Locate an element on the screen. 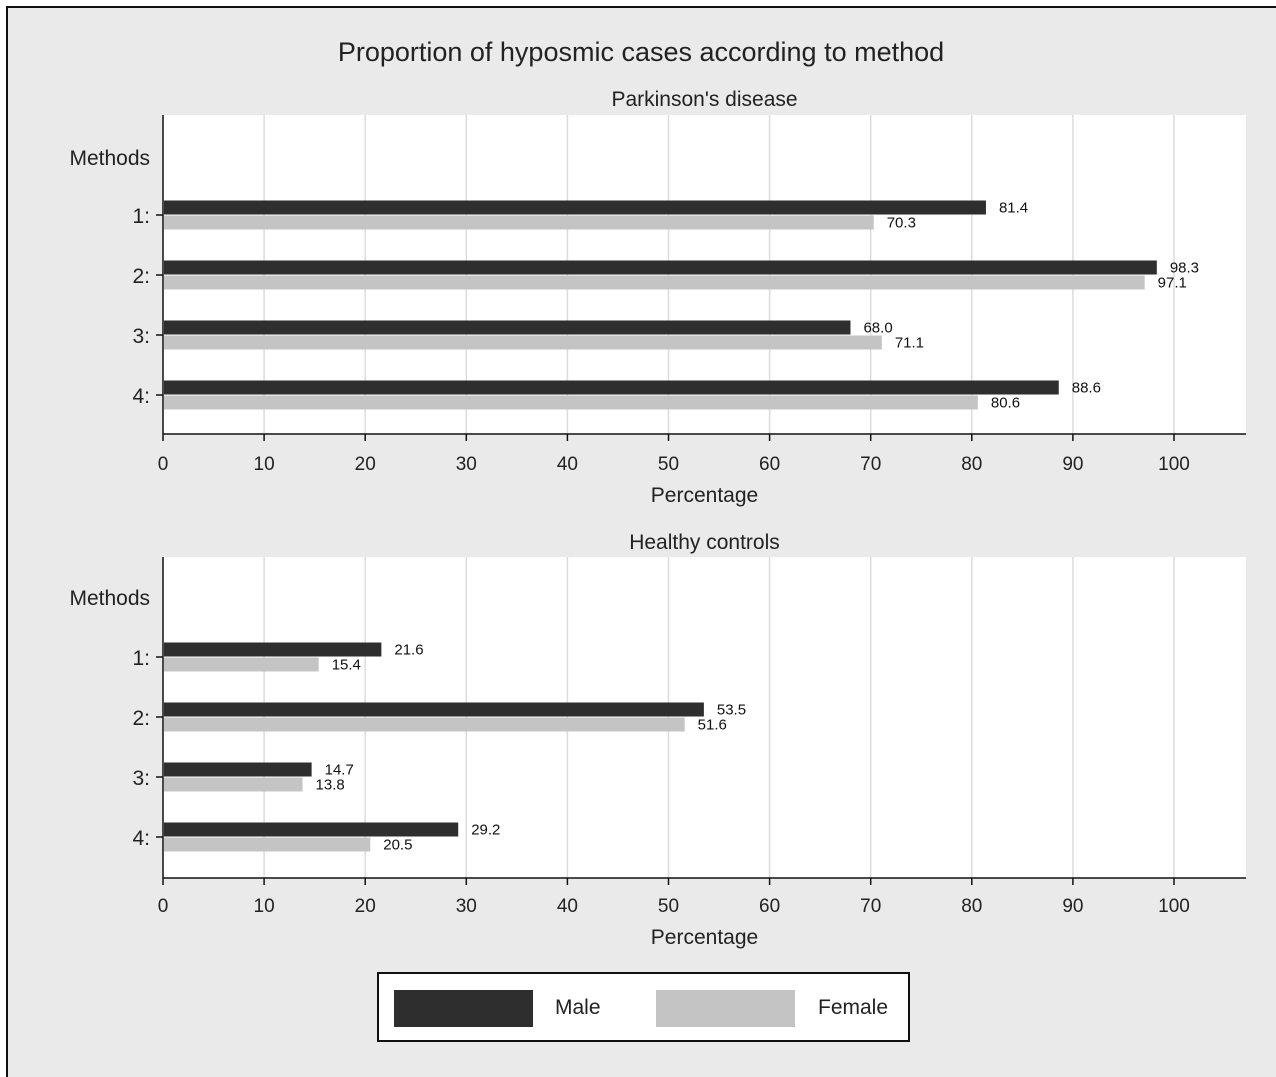 Image resolution: width=1276 pixels, height=1077 pixels. panel-1-x-tick-label: 80 is located at coordinates (971, 464).